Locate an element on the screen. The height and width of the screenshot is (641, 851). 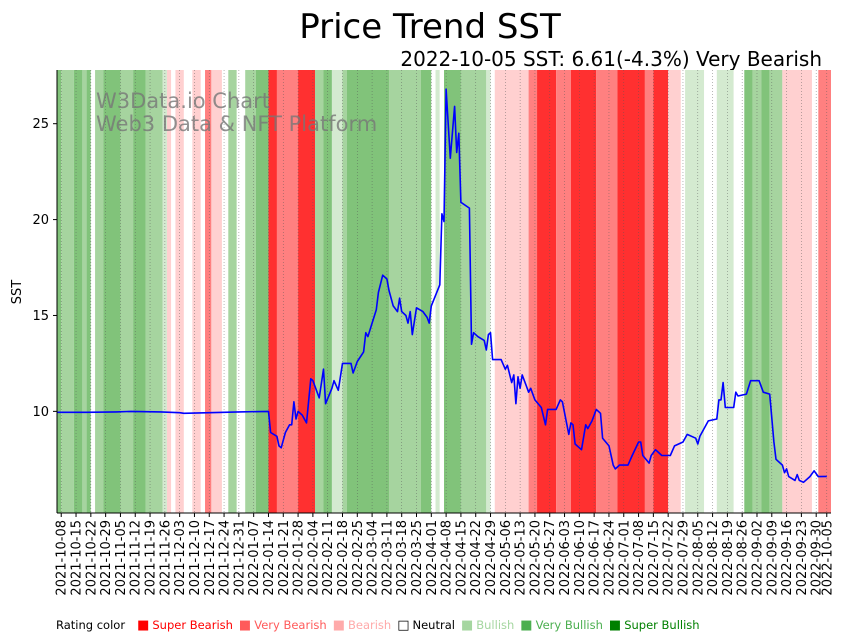
legend-item: ■ Bullish is located at coordinates (487, 625).